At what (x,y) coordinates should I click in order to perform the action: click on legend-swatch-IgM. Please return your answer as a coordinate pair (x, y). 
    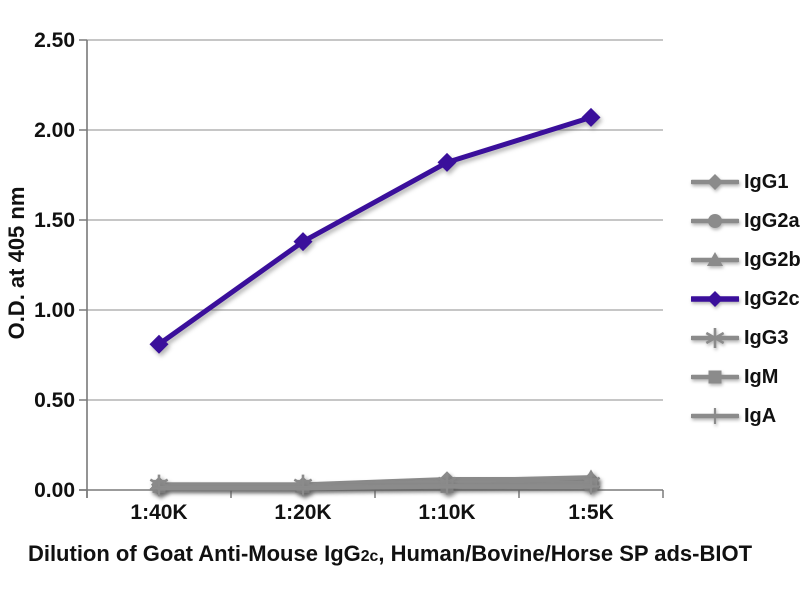
    Looking at the image, I should click on (715, 377).